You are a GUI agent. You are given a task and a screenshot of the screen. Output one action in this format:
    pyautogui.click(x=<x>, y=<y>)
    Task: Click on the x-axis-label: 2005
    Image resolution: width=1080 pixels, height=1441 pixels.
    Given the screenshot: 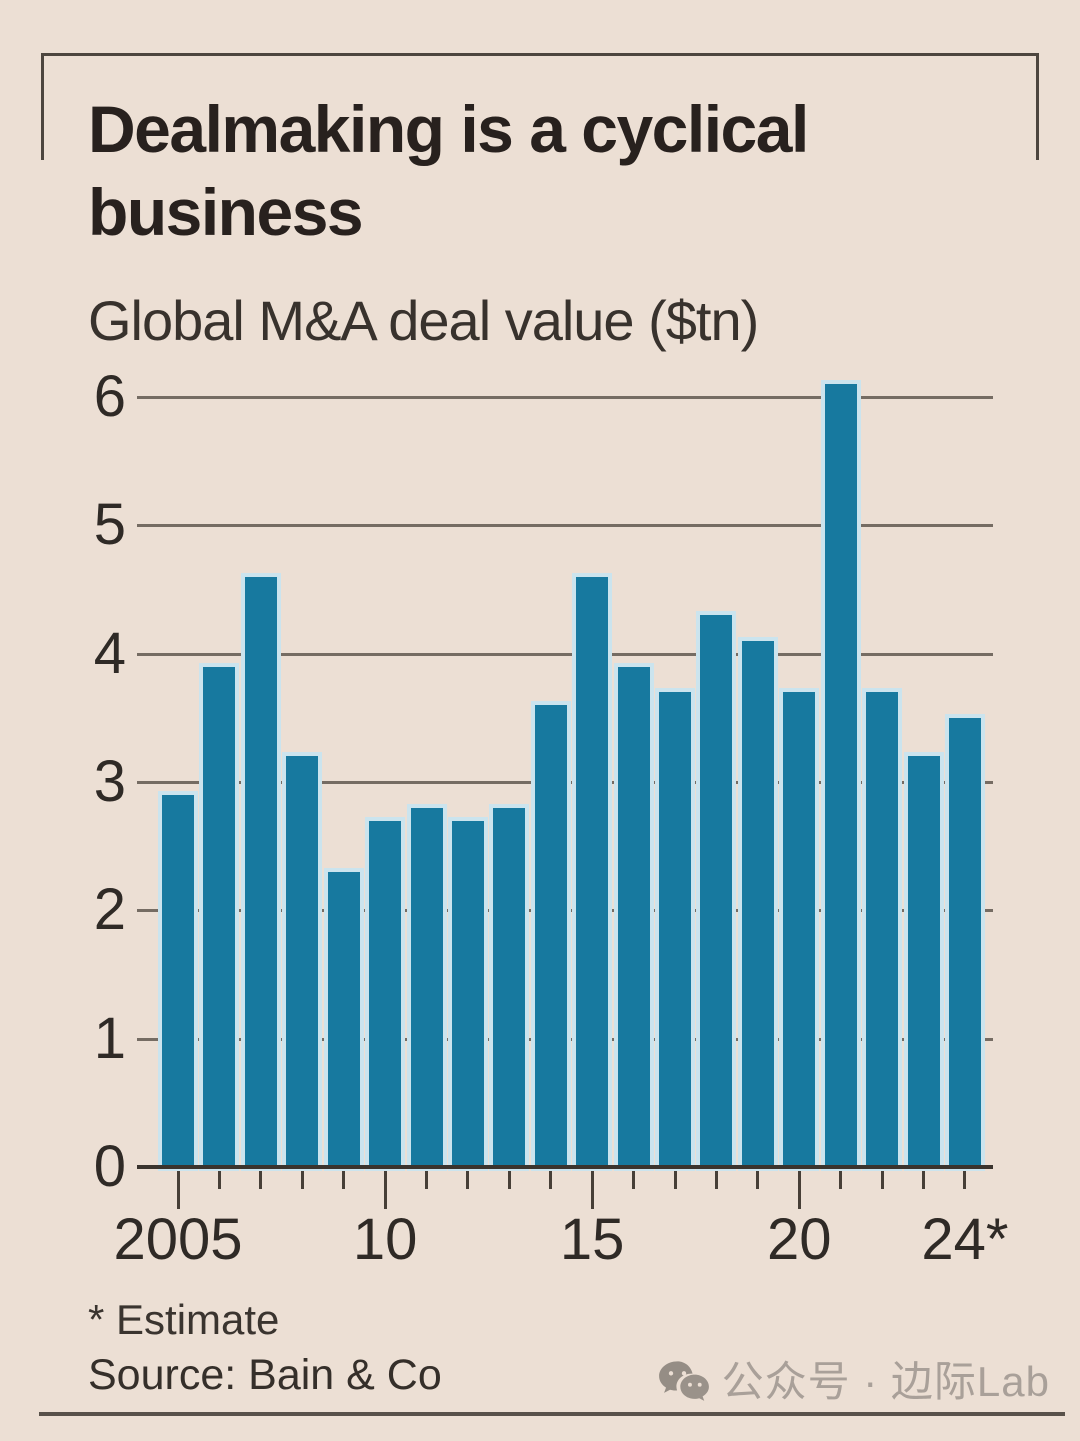 What is the action you would take?
    pyautogui.click(x=178, y=1239)
    